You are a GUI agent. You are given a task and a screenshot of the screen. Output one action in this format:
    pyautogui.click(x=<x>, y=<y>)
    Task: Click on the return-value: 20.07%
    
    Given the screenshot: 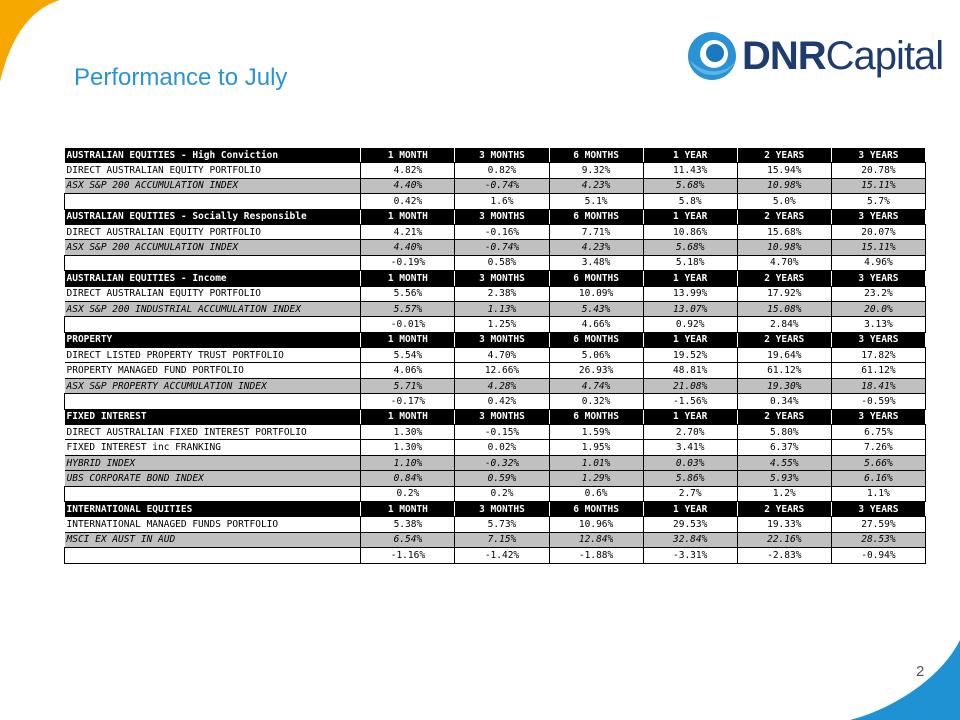 What is the action you would take?
    pyautogui.click(x=879, y=232)
    